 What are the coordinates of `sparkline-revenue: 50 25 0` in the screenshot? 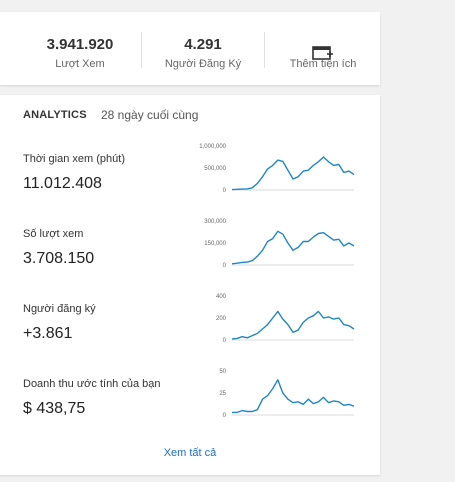 It's located at (287, 394).